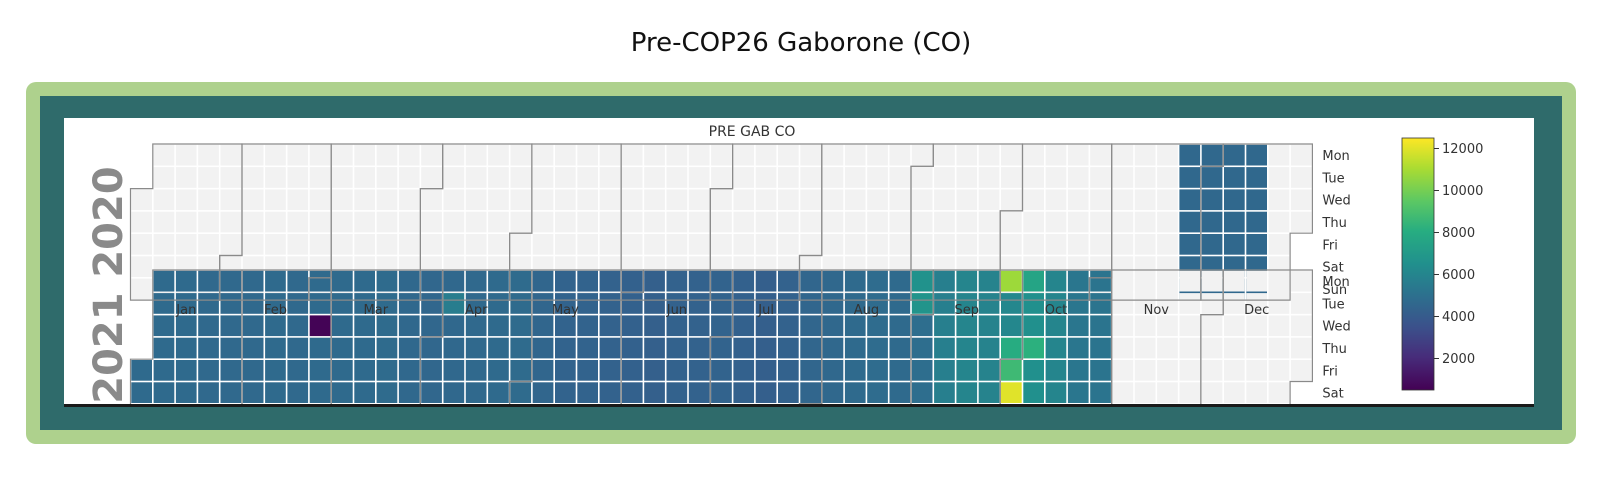 The height and width of the screenshot is (484, 1602). I want to click on weekday-label: Sun, so click(1334, 290).